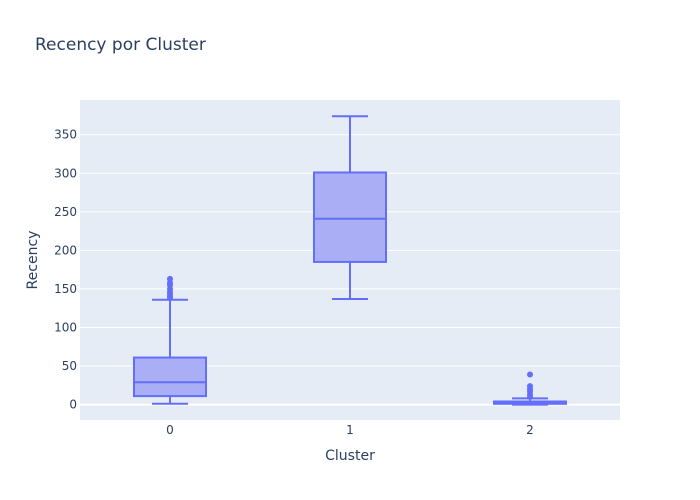 The width and height of the screenshot is (700, 500). What do you see at coordinates (120, 45) in the screenshot?
I see `chart-title: Recency por Cluster` at bounding box center [120, 45].